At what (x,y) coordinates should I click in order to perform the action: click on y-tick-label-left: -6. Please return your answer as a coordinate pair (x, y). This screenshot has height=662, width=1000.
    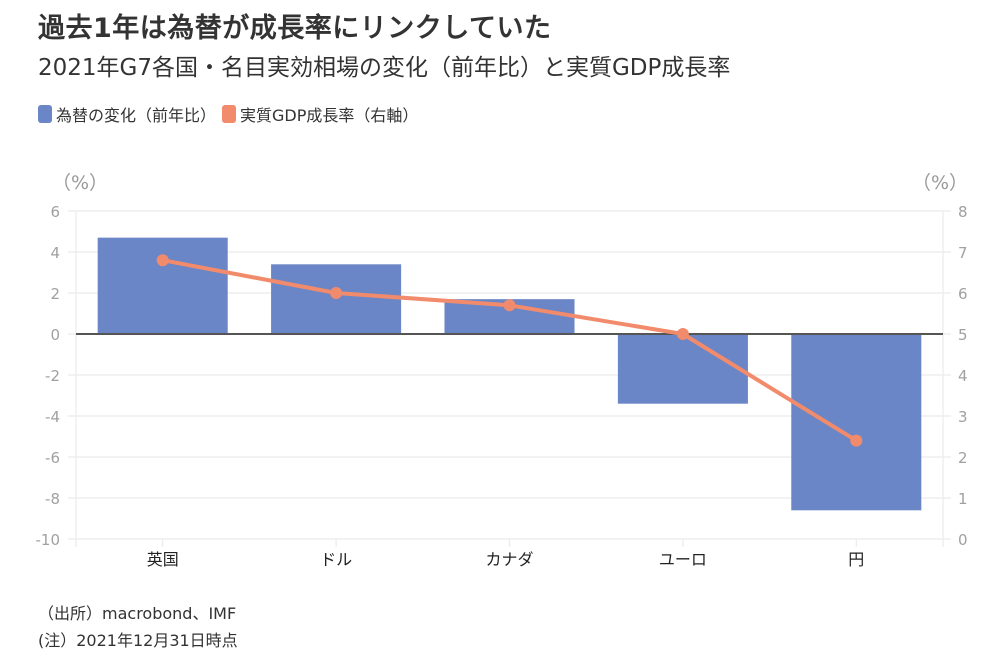
    Looking at the image, I should click on (52, 458).